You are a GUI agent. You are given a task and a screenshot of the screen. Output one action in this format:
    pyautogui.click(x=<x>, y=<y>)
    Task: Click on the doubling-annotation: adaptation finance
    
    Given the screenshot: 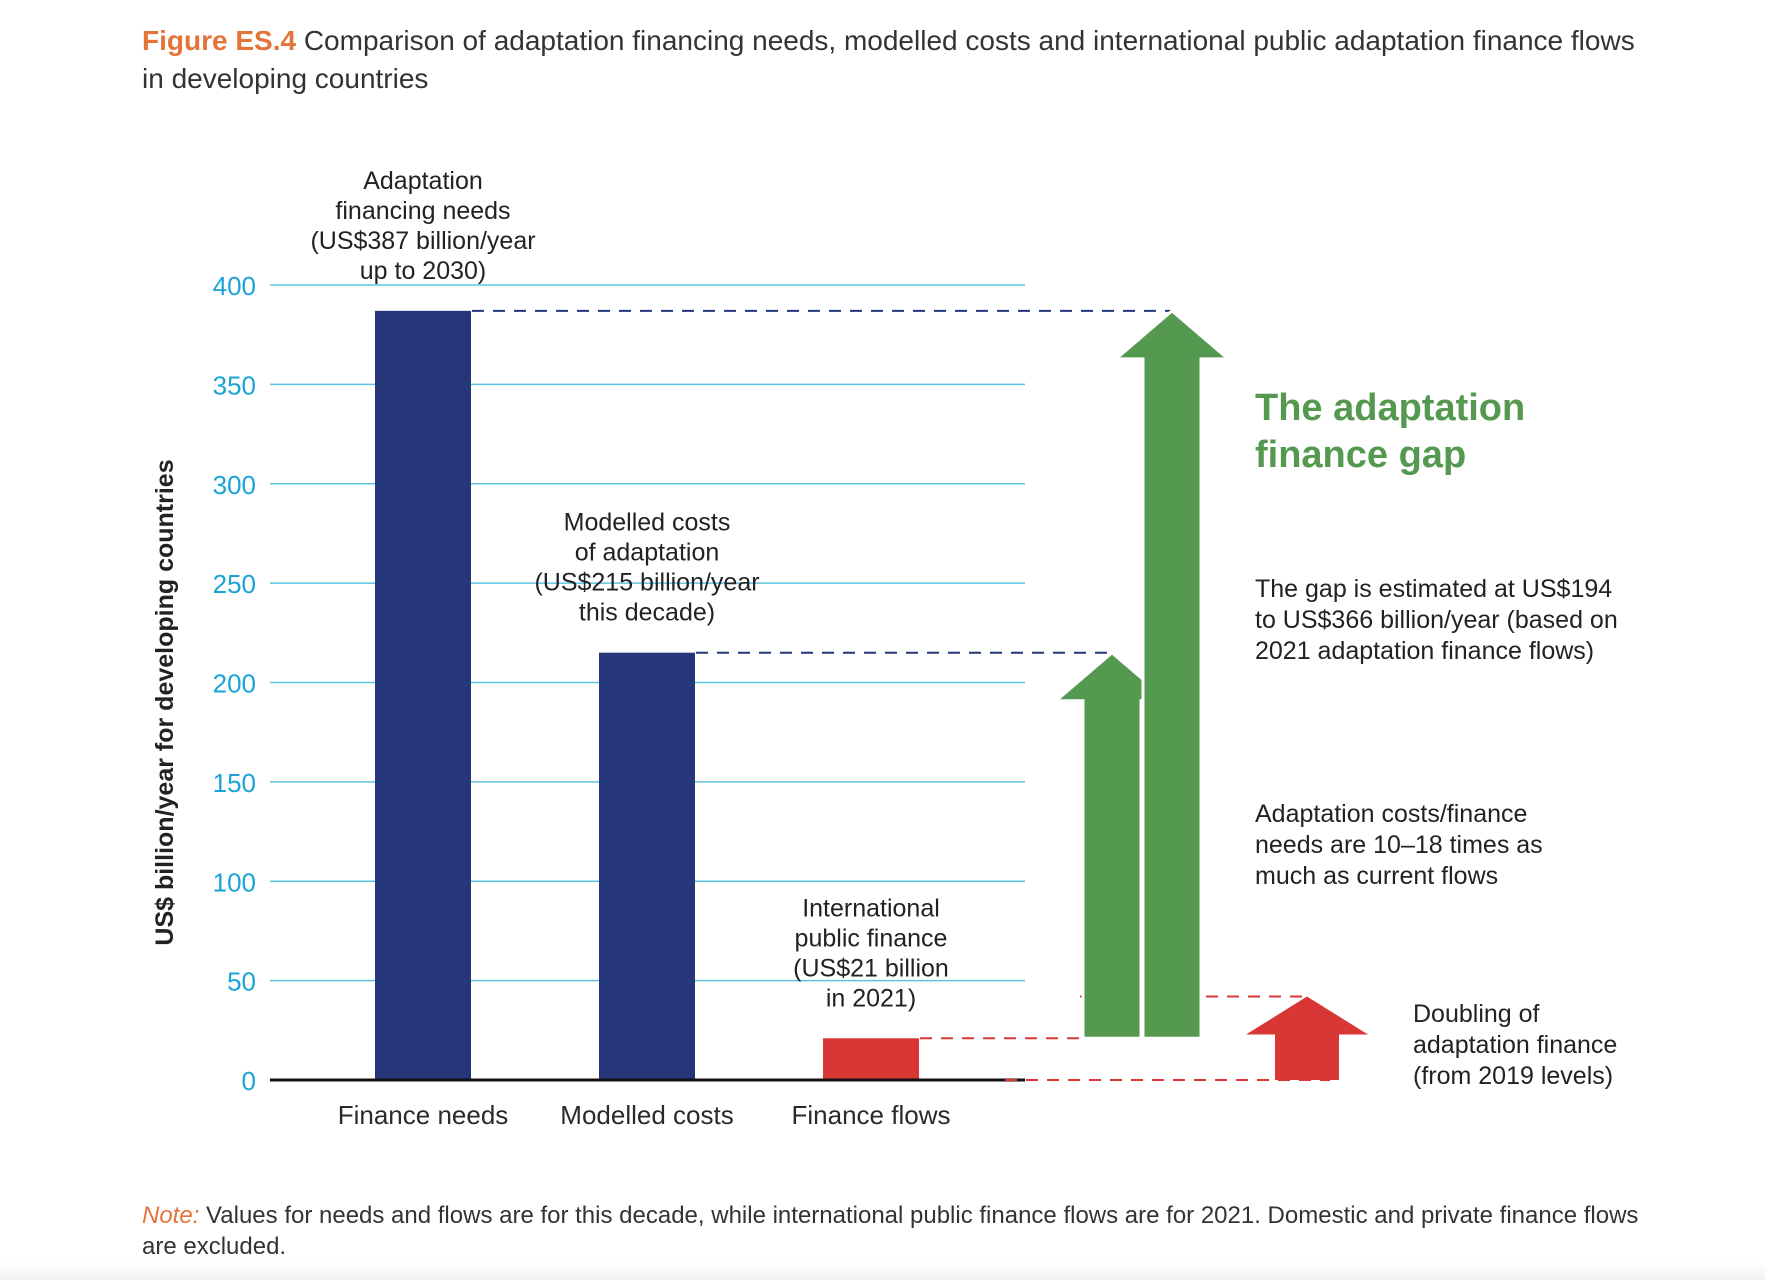 What is the action you would take?
    pyautogui.click(x=1515, y=1045)
    